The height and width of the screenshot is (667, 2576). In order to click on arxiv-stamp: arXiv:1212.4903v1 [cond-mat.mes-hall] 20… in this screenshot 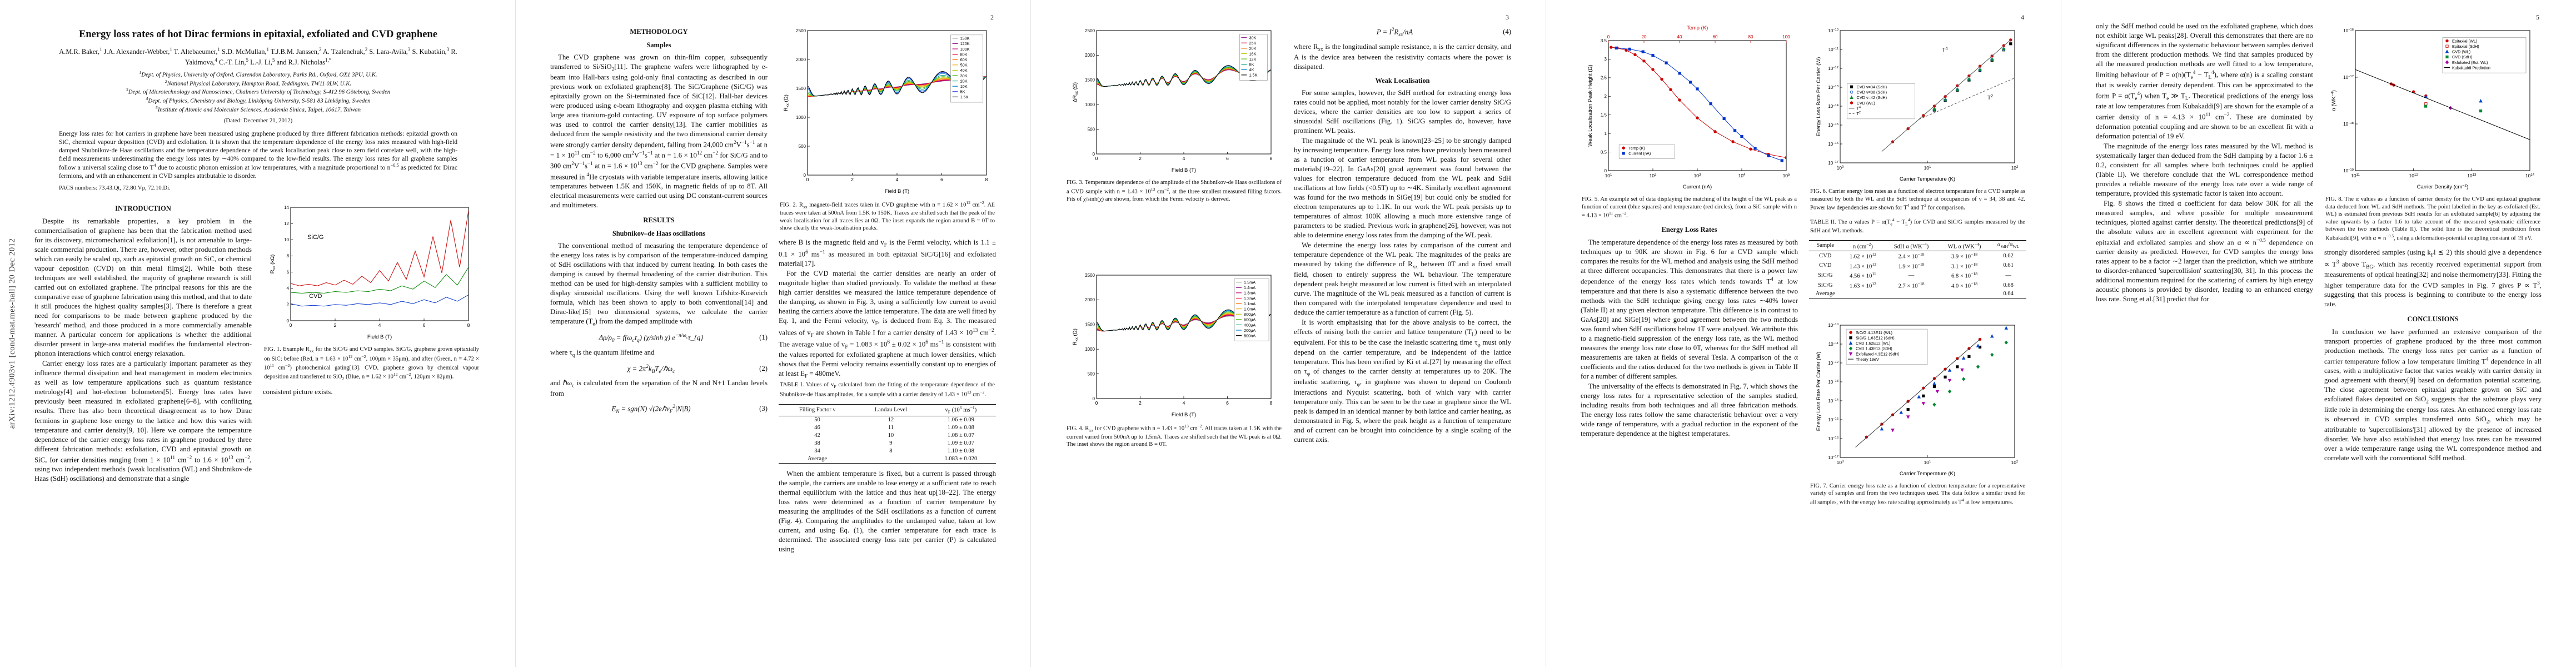, I will do `click(12, 333)`.